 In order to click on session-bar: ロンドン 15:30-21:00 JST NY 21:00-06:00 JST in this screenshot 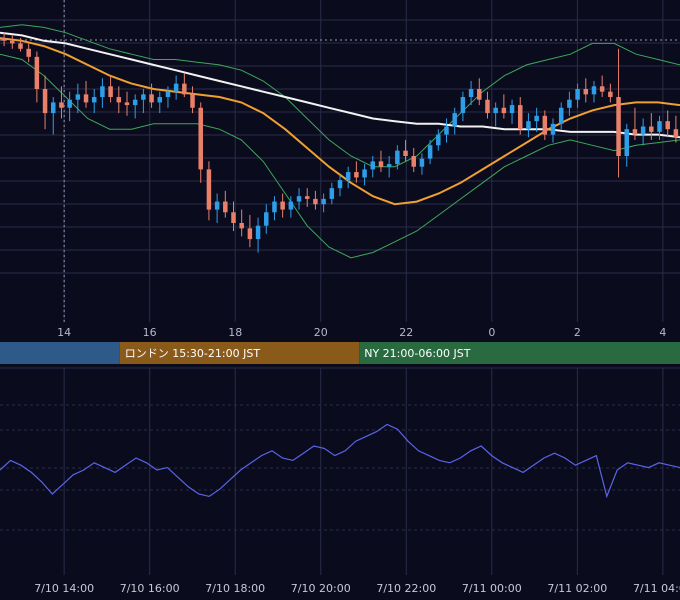, I will do `click(340, 353)`.